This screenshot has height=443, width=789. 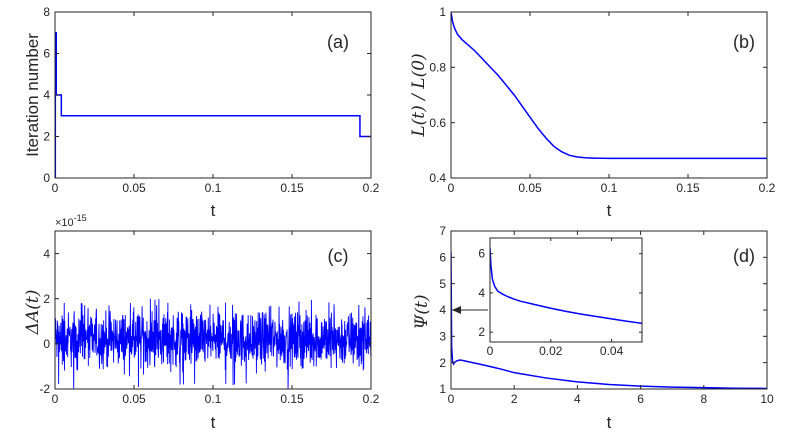 What do you see at coordinates (213, 188) in the screenshot?
I see `panel-a-xtick-label: 0.1` at bounding box center [213, 188].